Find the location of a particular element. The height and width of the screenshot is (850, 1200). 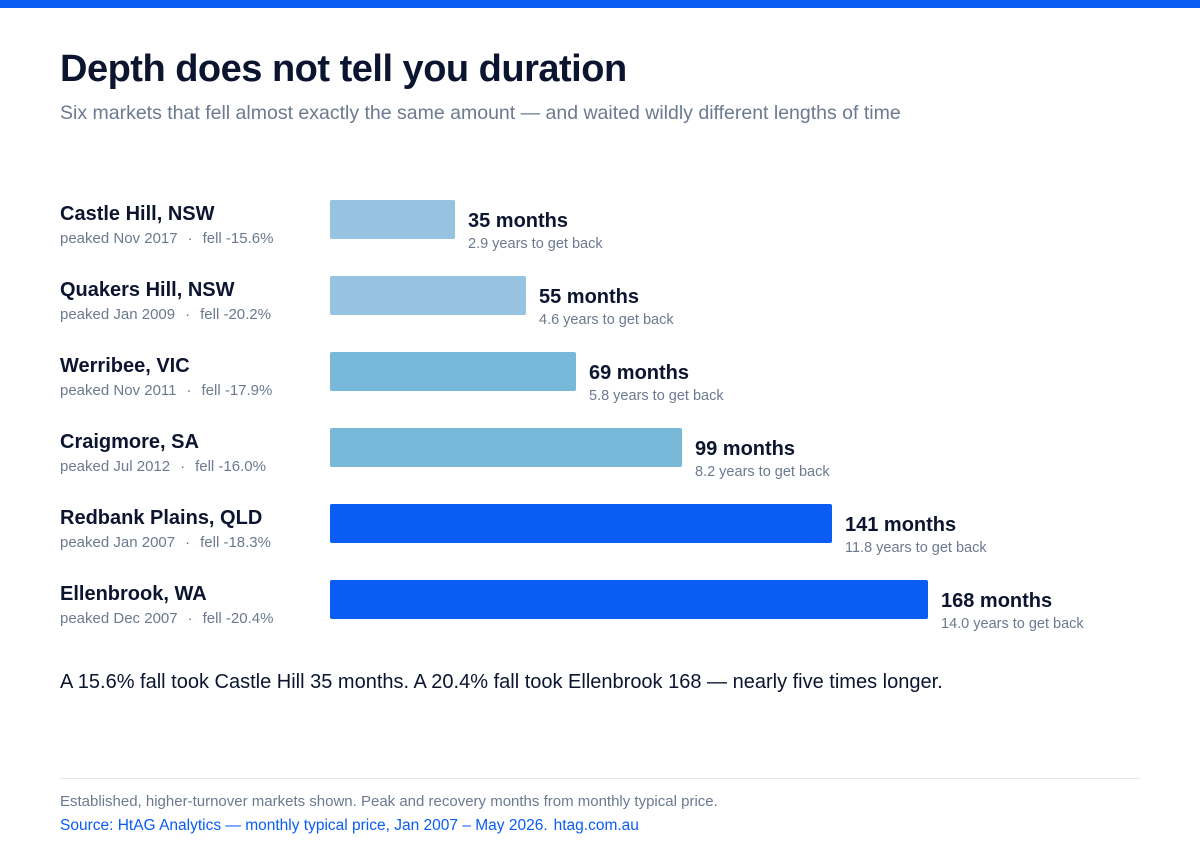

fall-percent: fell -20.4% is located at coordinates (238, 618).